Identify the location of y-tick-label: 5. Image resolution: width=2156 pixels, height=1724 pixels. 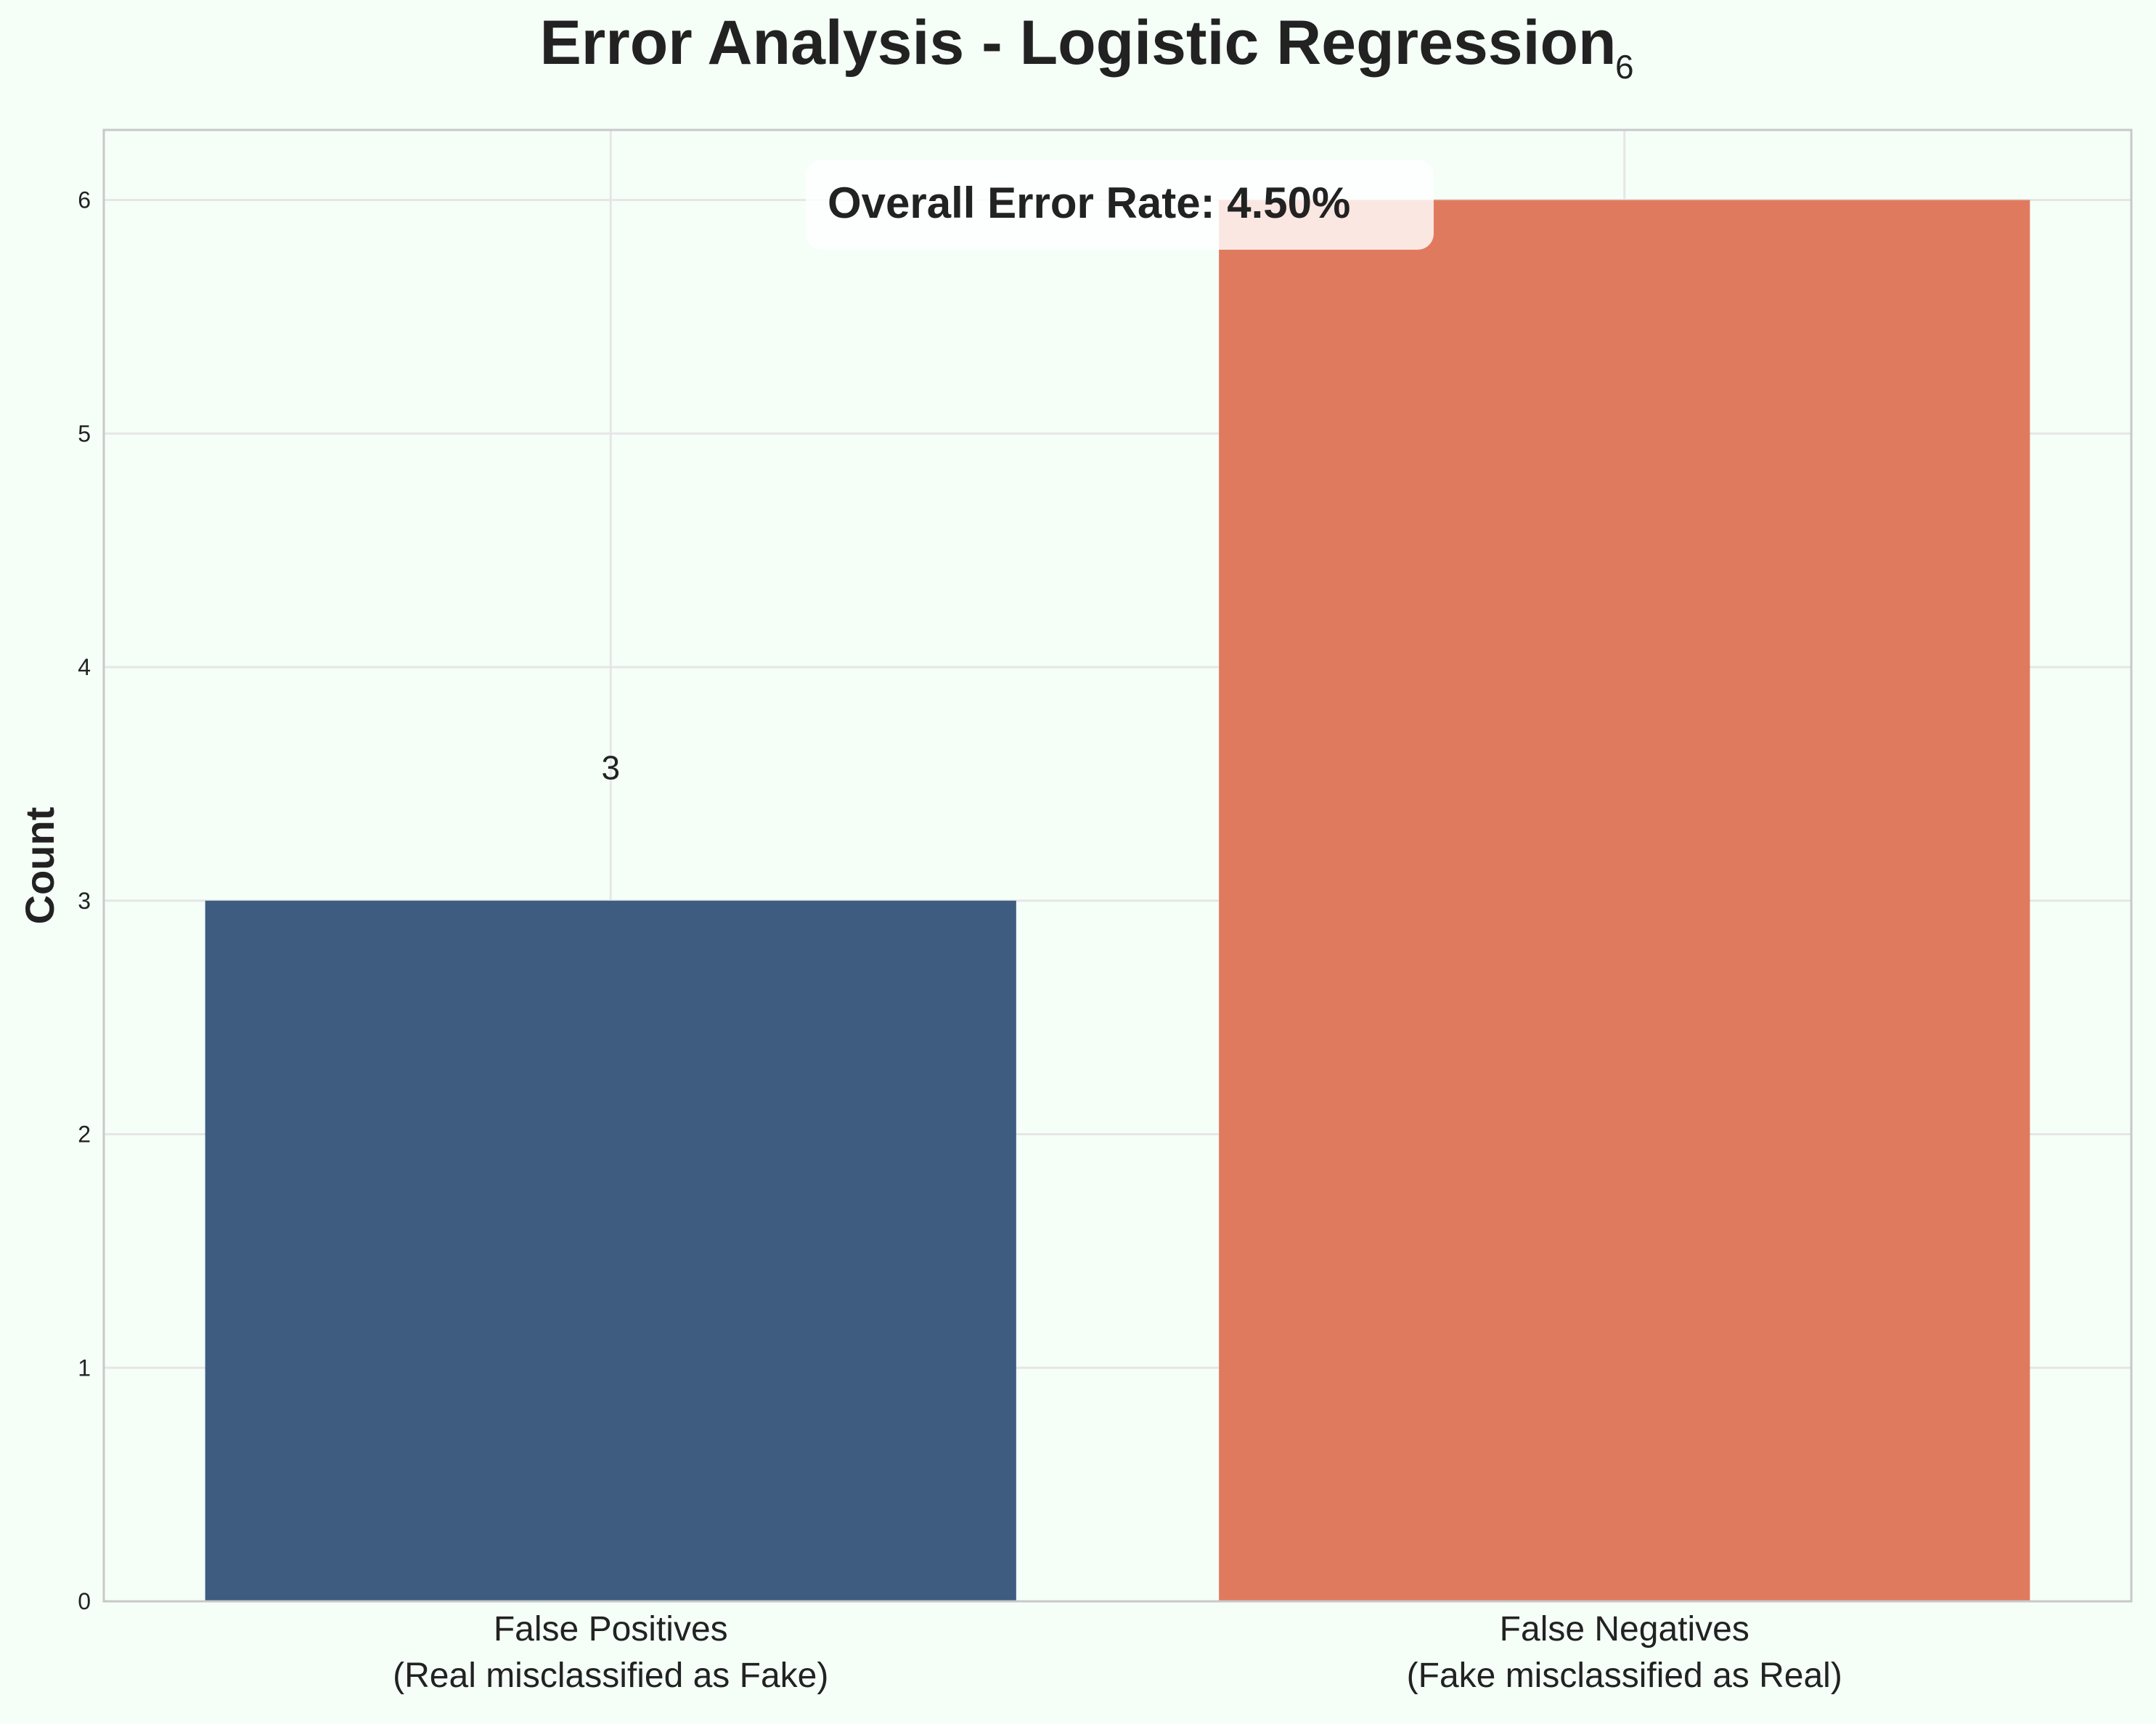
(85, 433).